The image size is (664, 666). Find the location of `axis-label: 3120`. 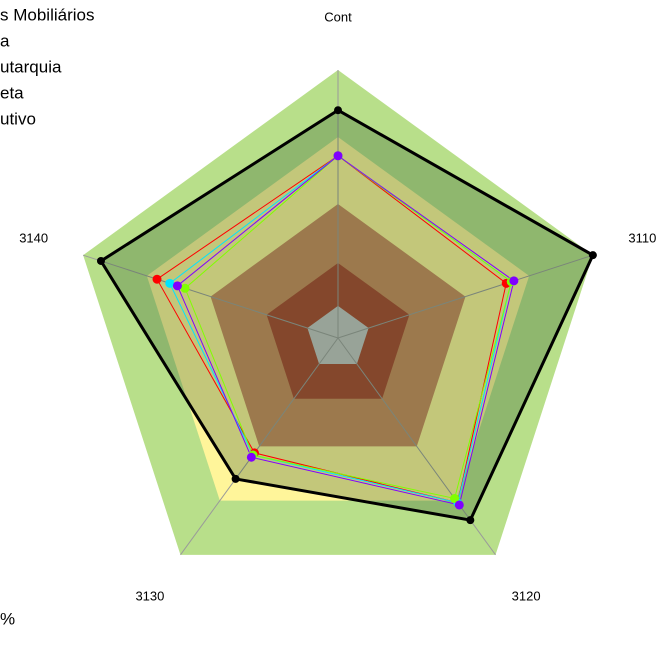

axis-label: 3120 is located at coordinates (526, 595).